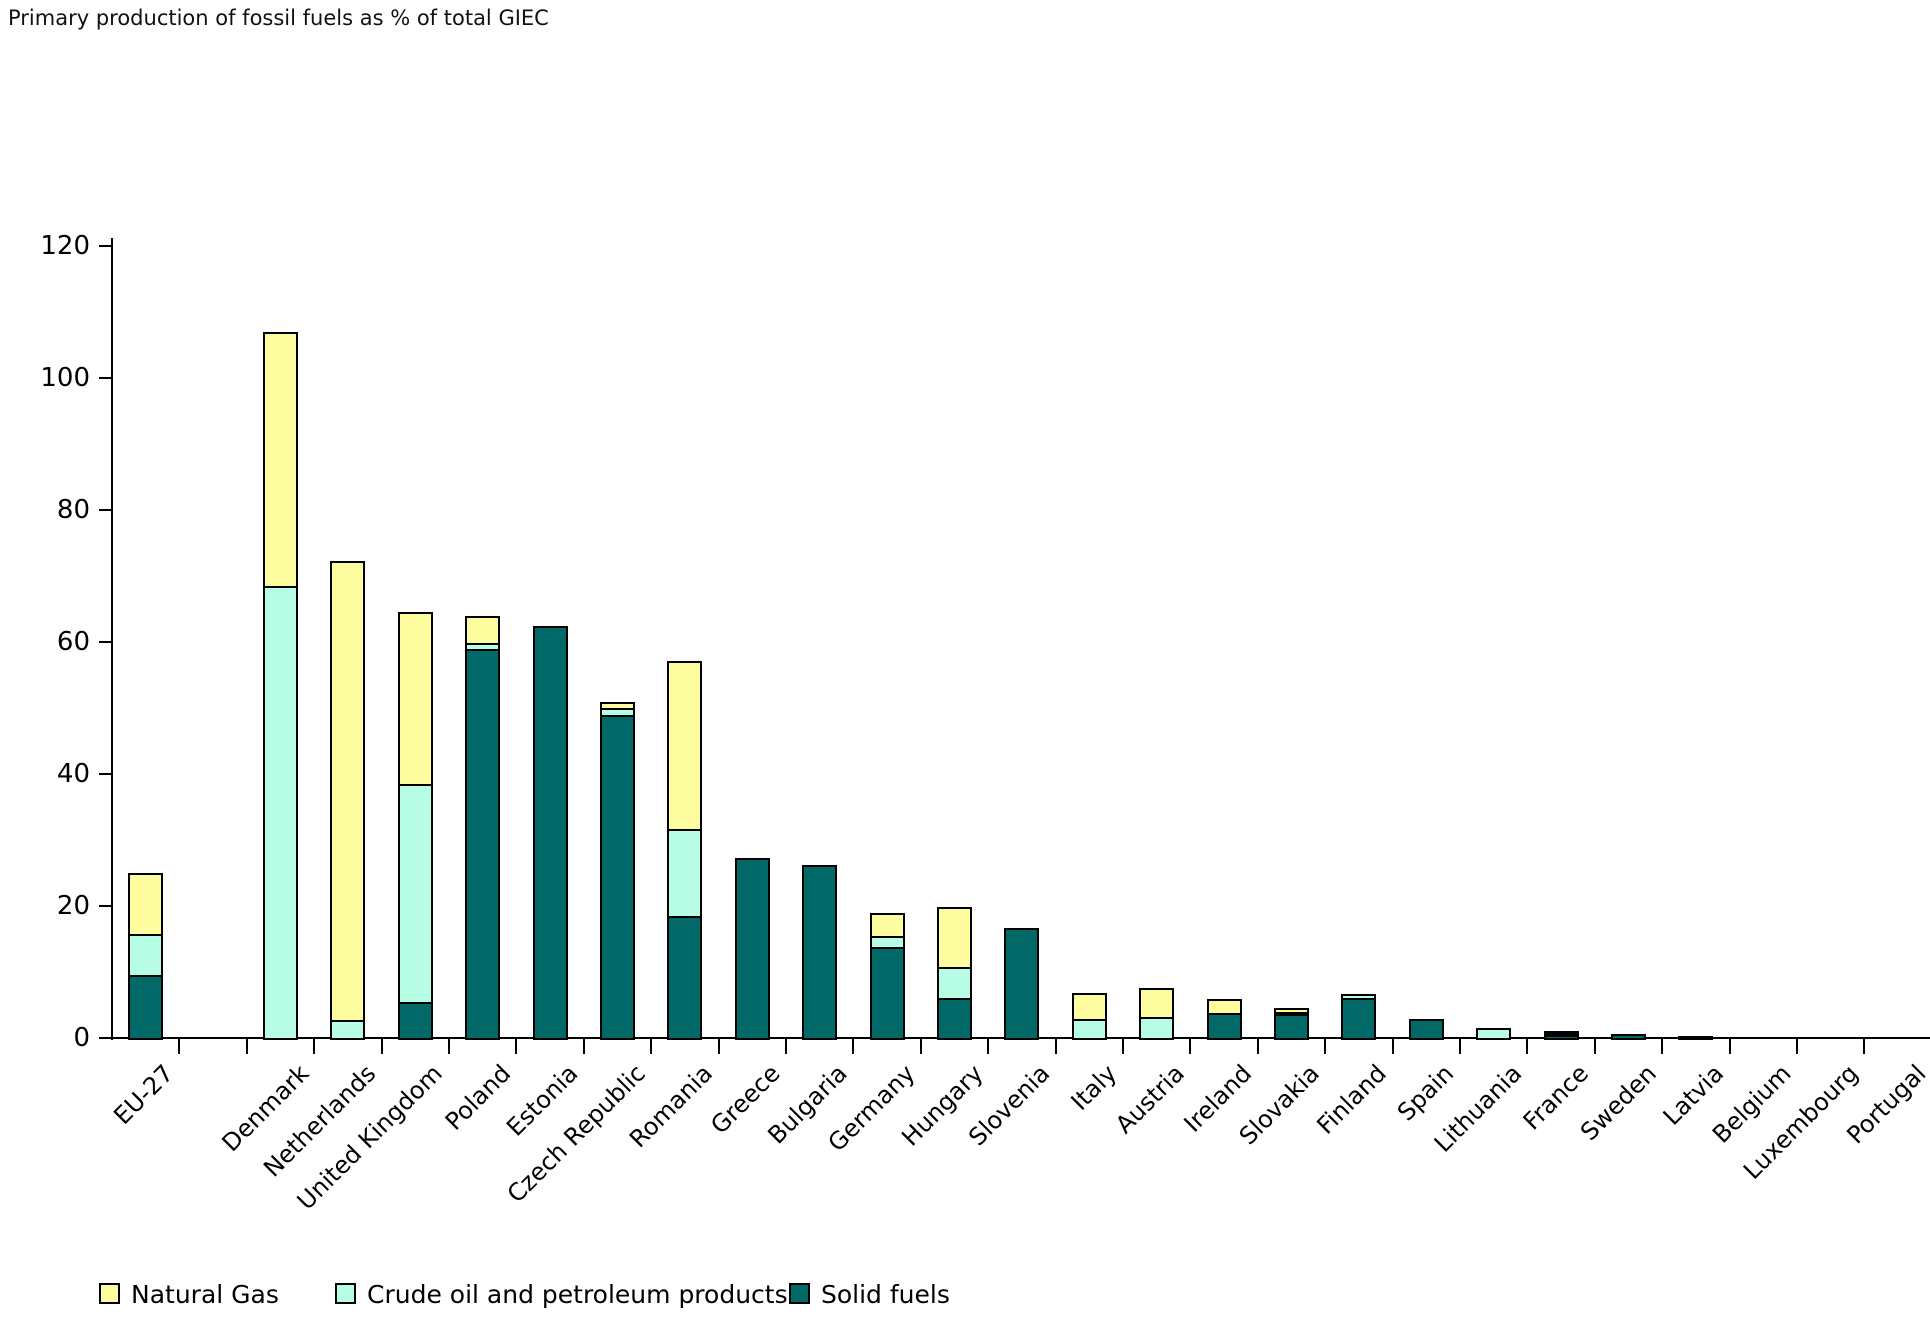 Image resolution: width=1930 pixels, height=1320 pixels. What do you see at coordinates (1089, 1029) in the screenshot?
I see `bar-segment-italy-crude-oil-and-petroleum-products` at bounding box center [1089, 1029].